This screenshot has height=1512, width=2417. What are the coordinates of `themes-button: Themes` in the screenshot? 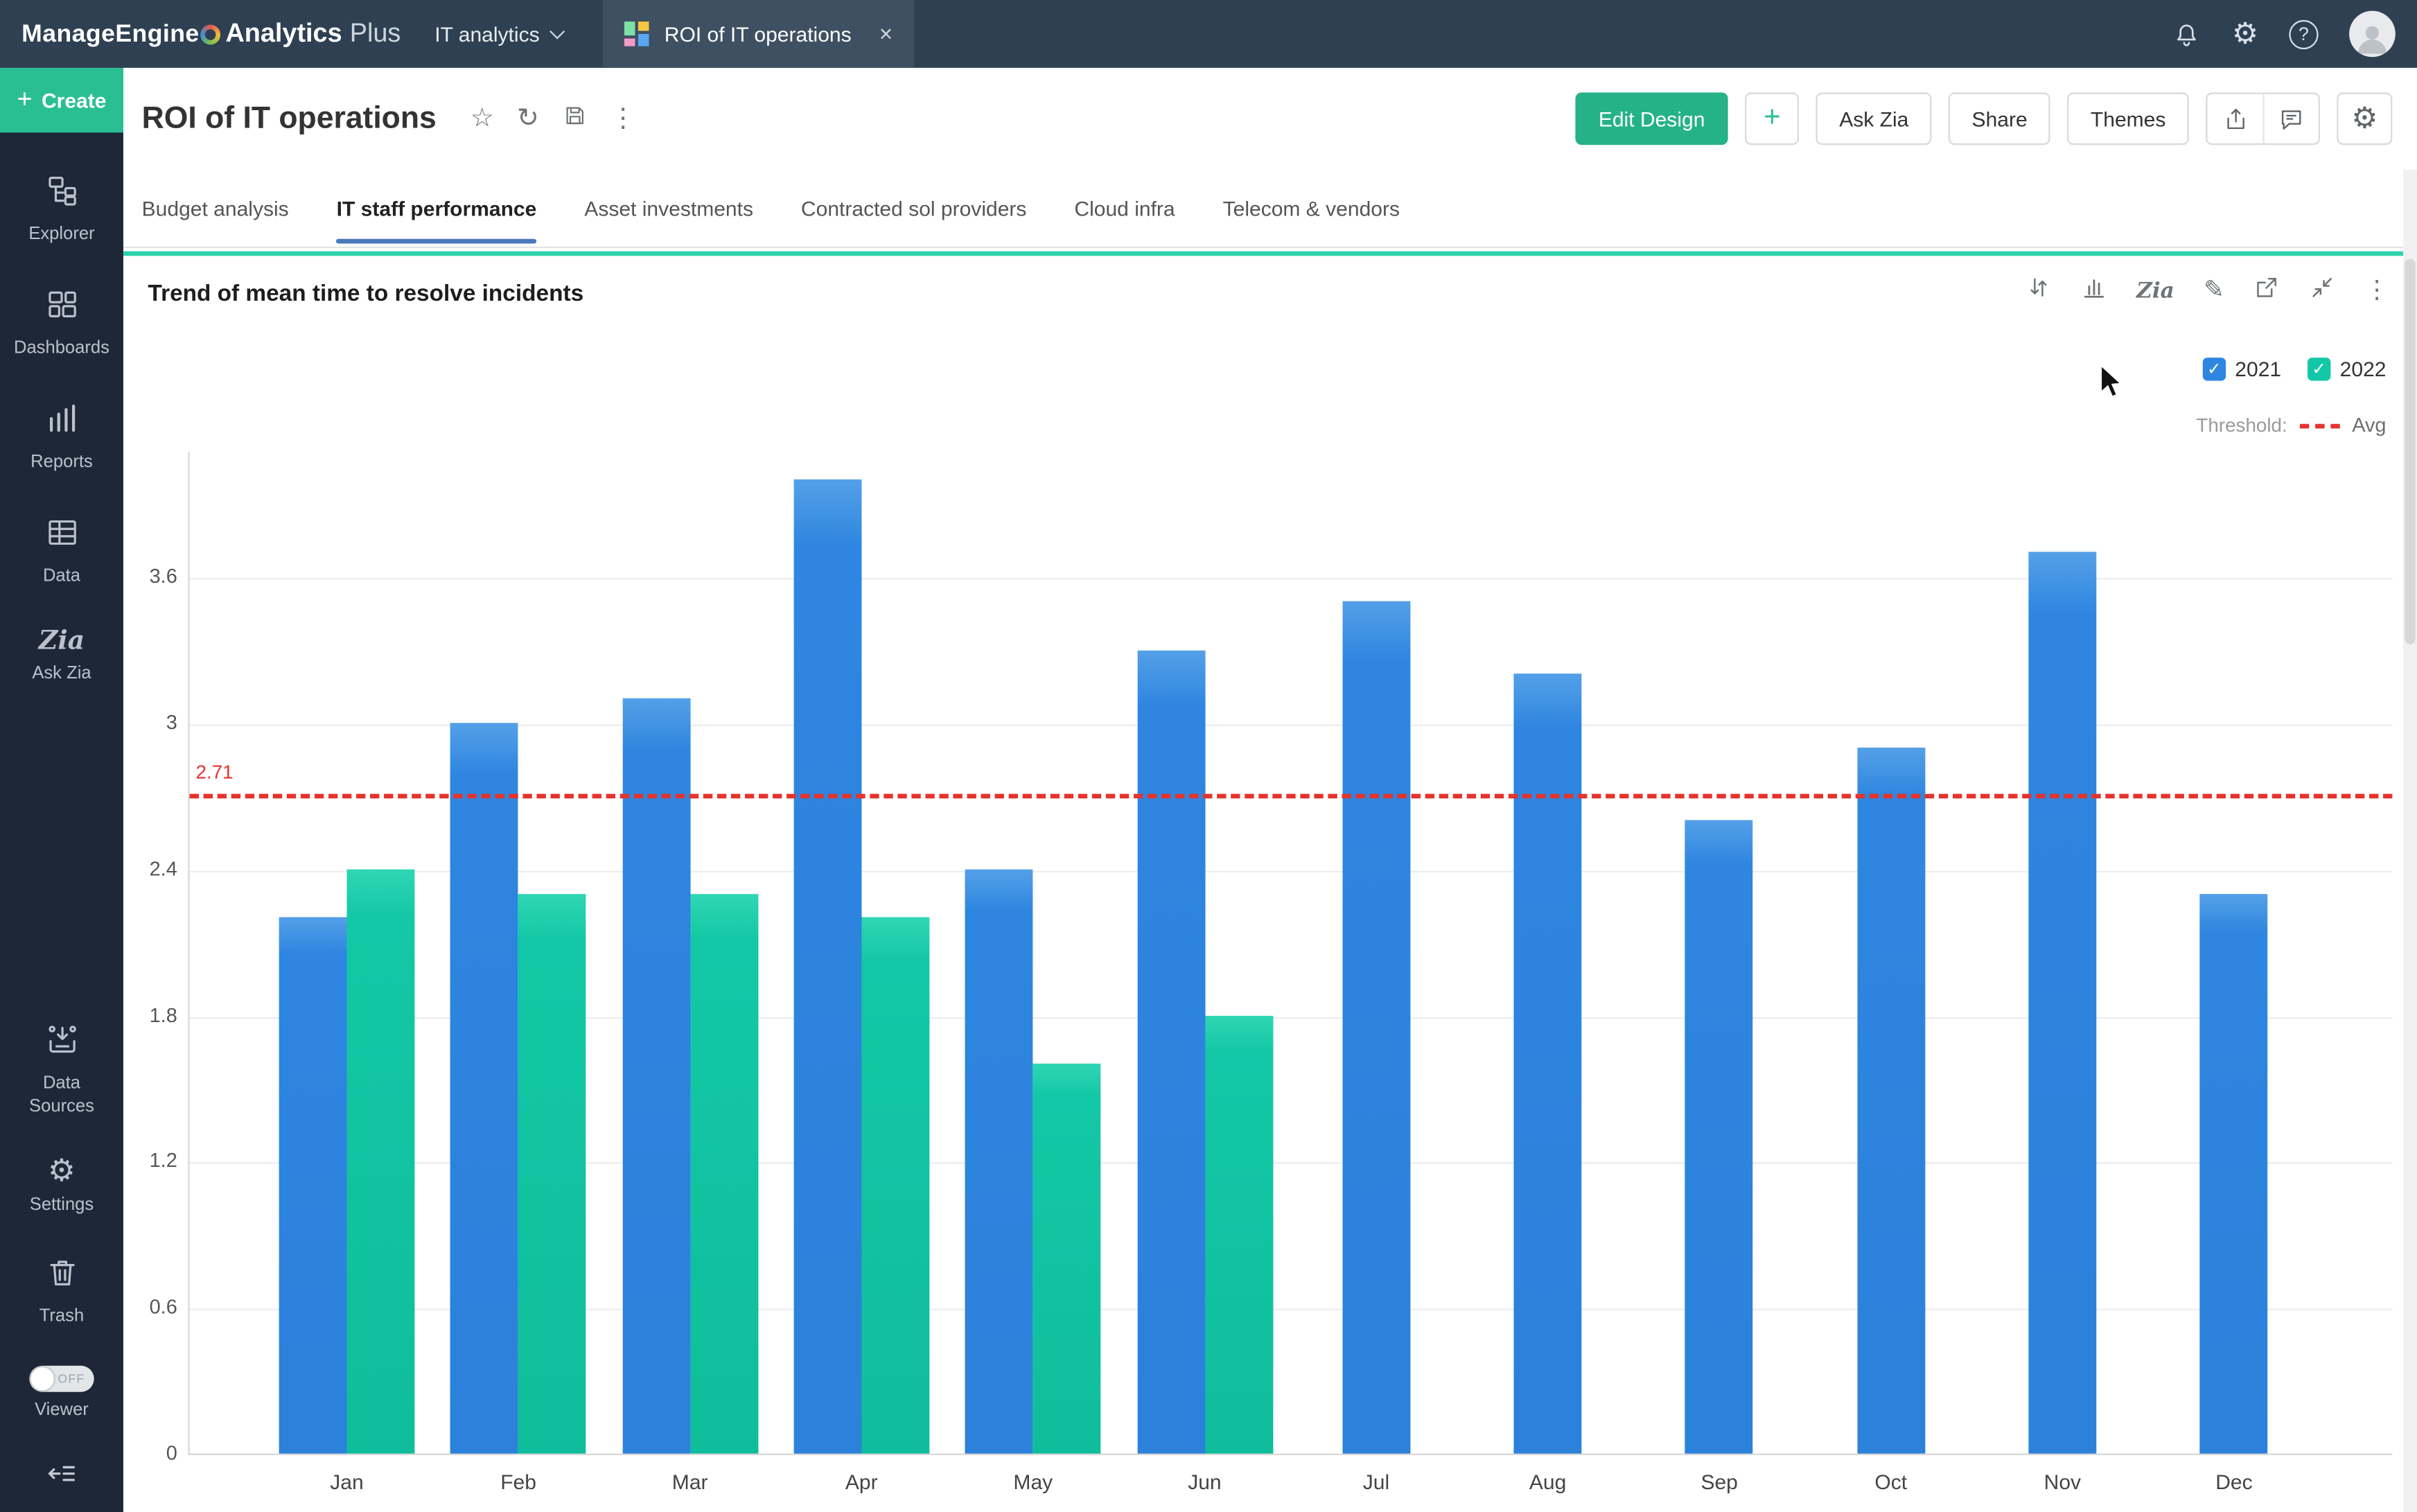 It's located at (2128, 119).